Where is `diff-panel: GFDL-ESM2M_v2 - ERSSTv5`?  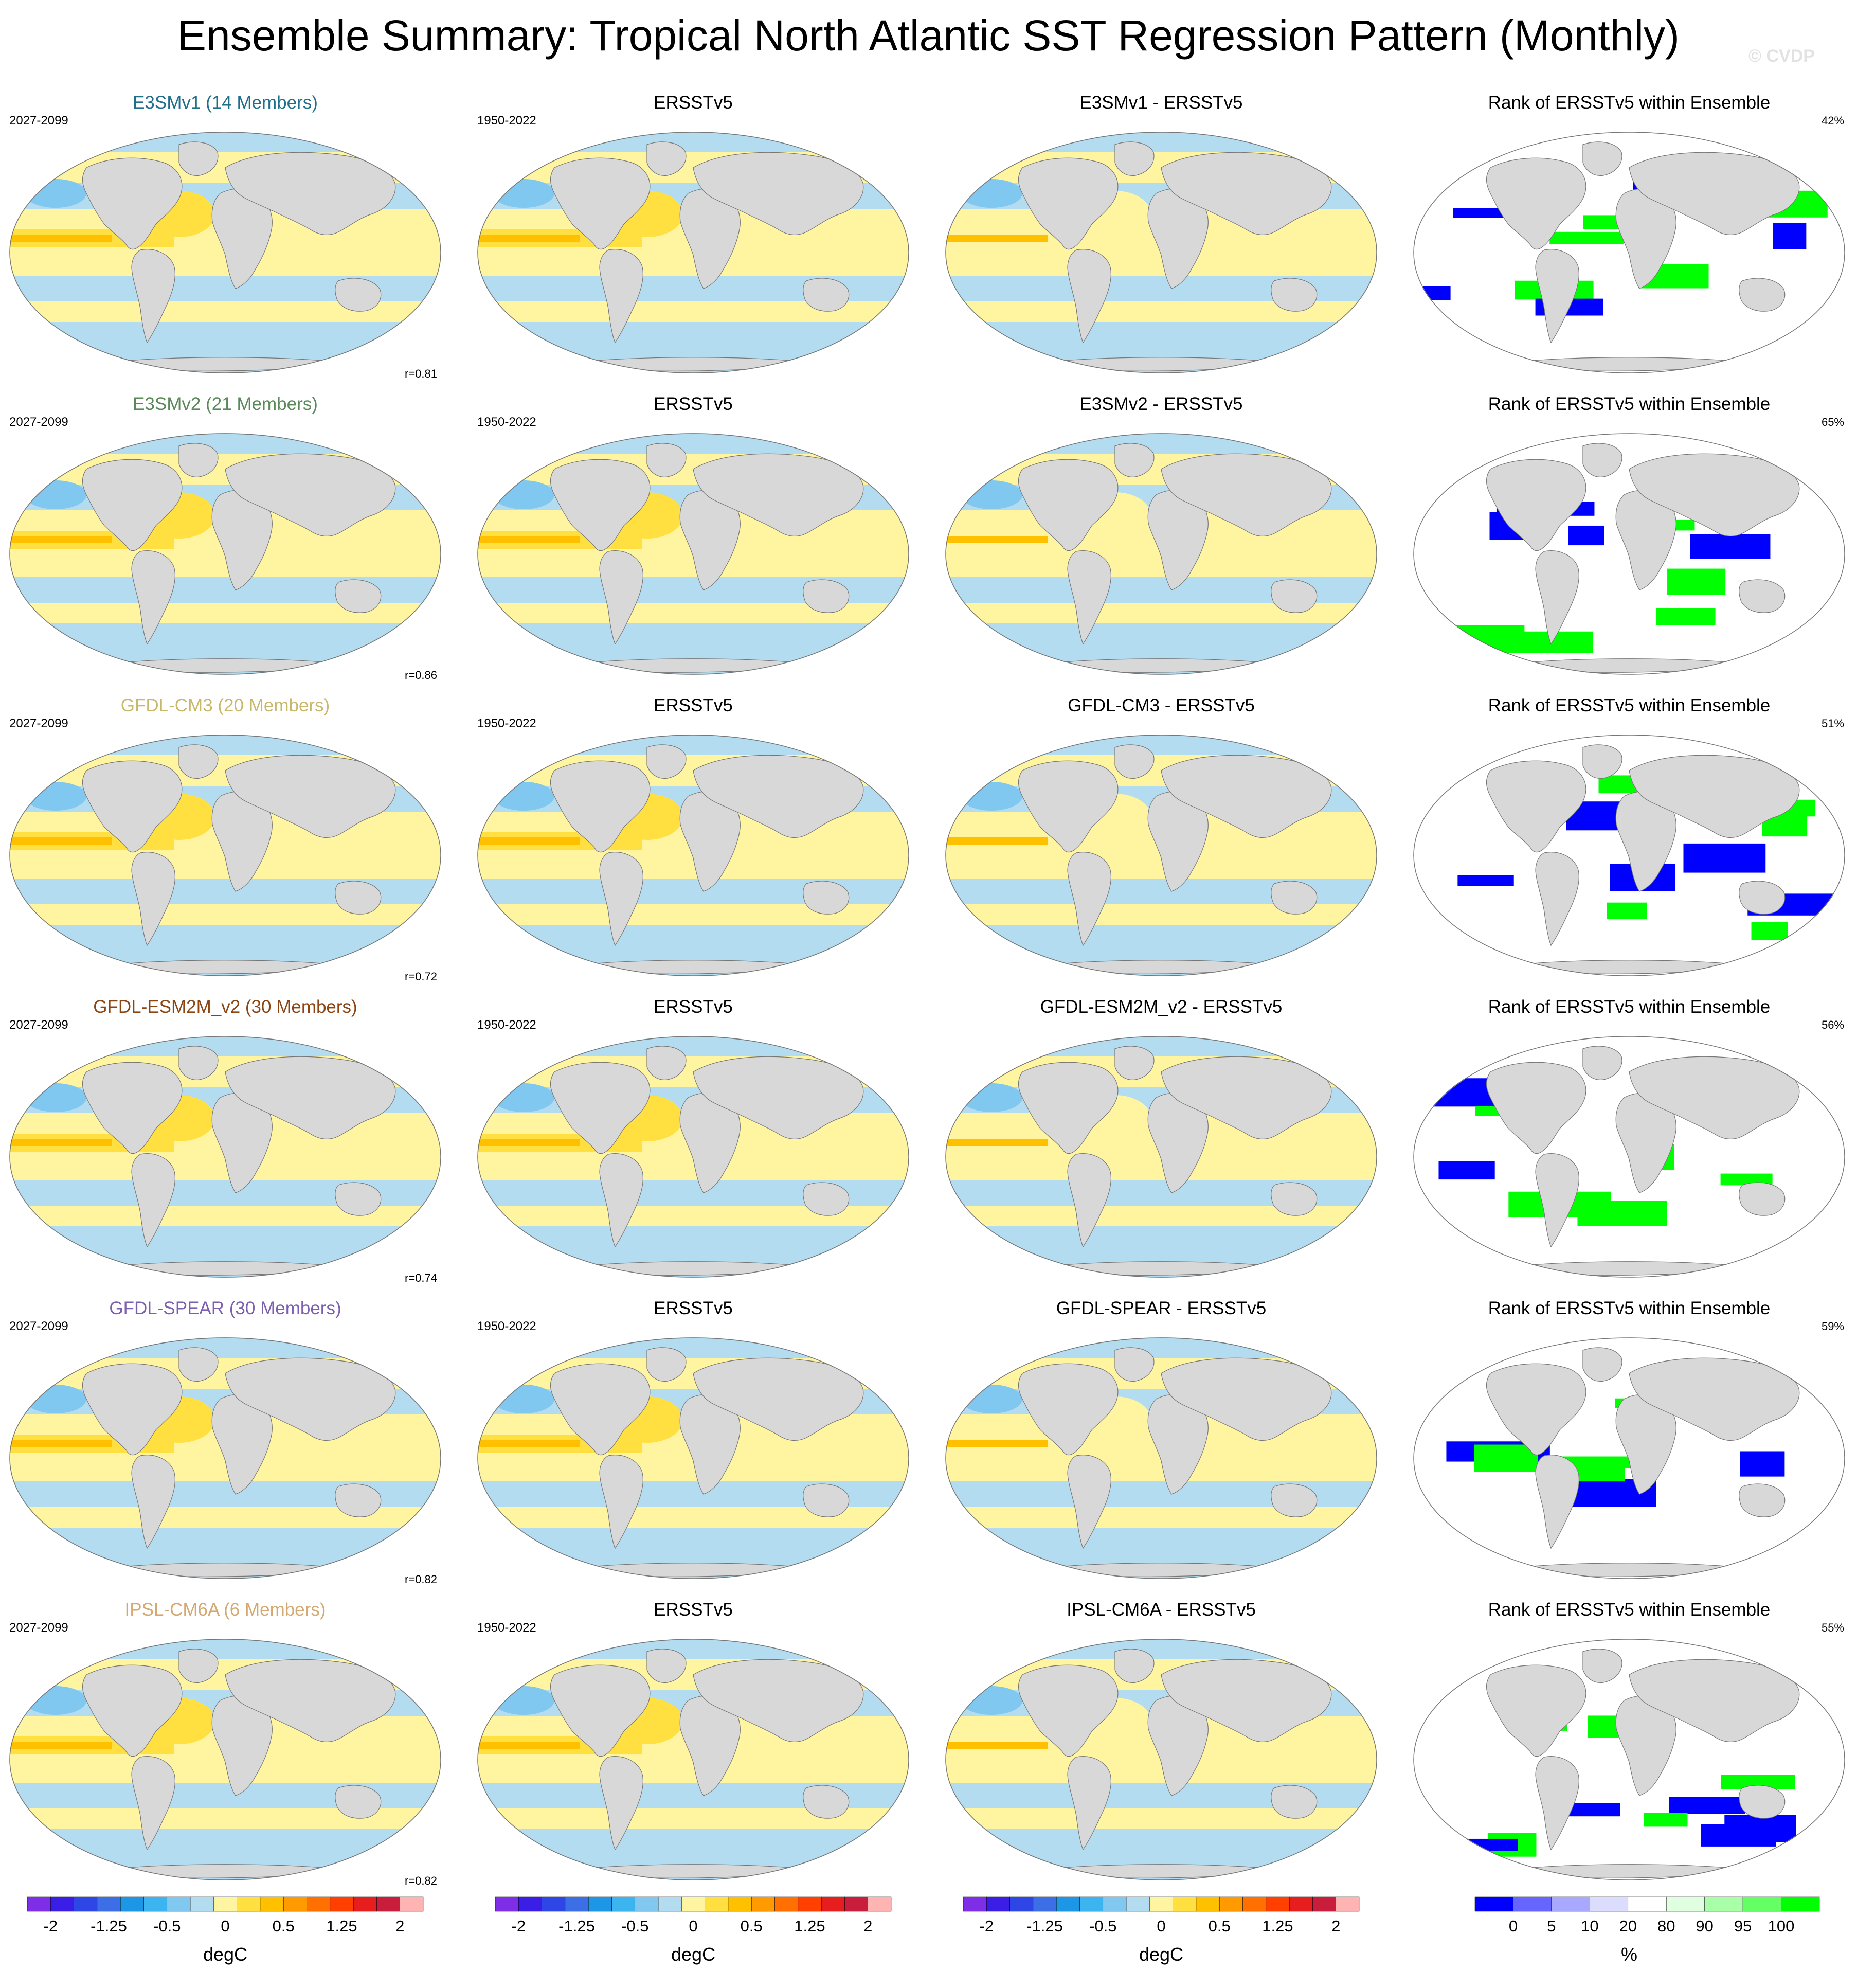 diff-panel: GFDL-ESM2M_v2 - ERSSTv5 is located at coordinates (1161, 1147).